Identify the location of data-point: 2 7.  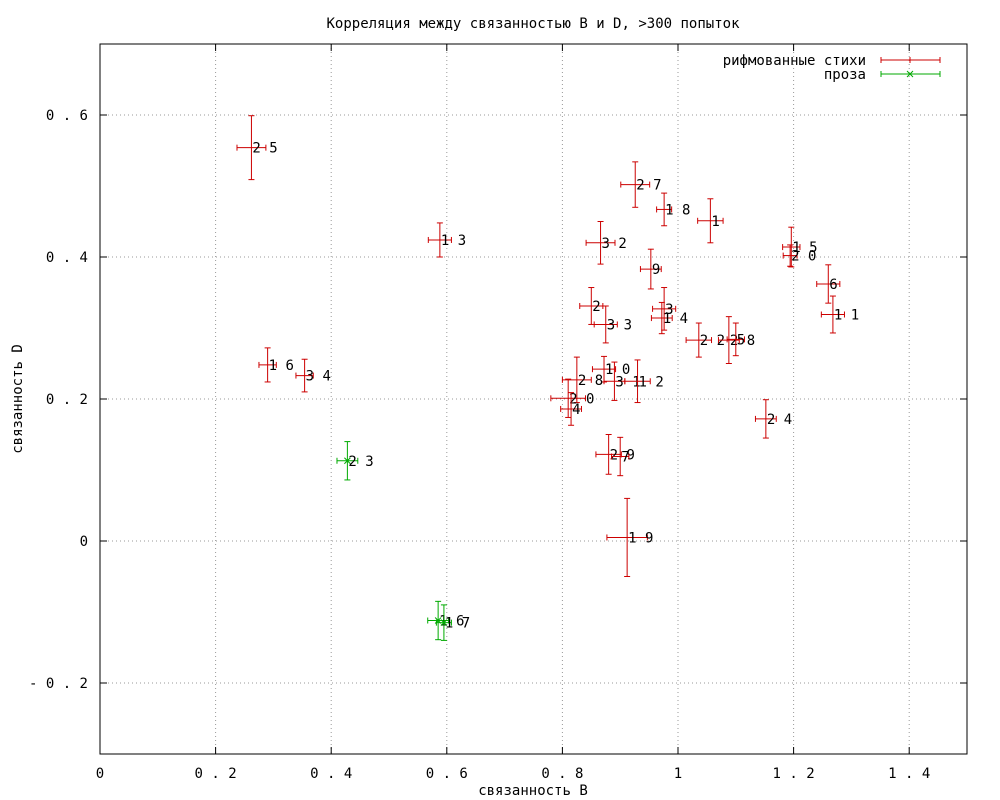
(641, 184).